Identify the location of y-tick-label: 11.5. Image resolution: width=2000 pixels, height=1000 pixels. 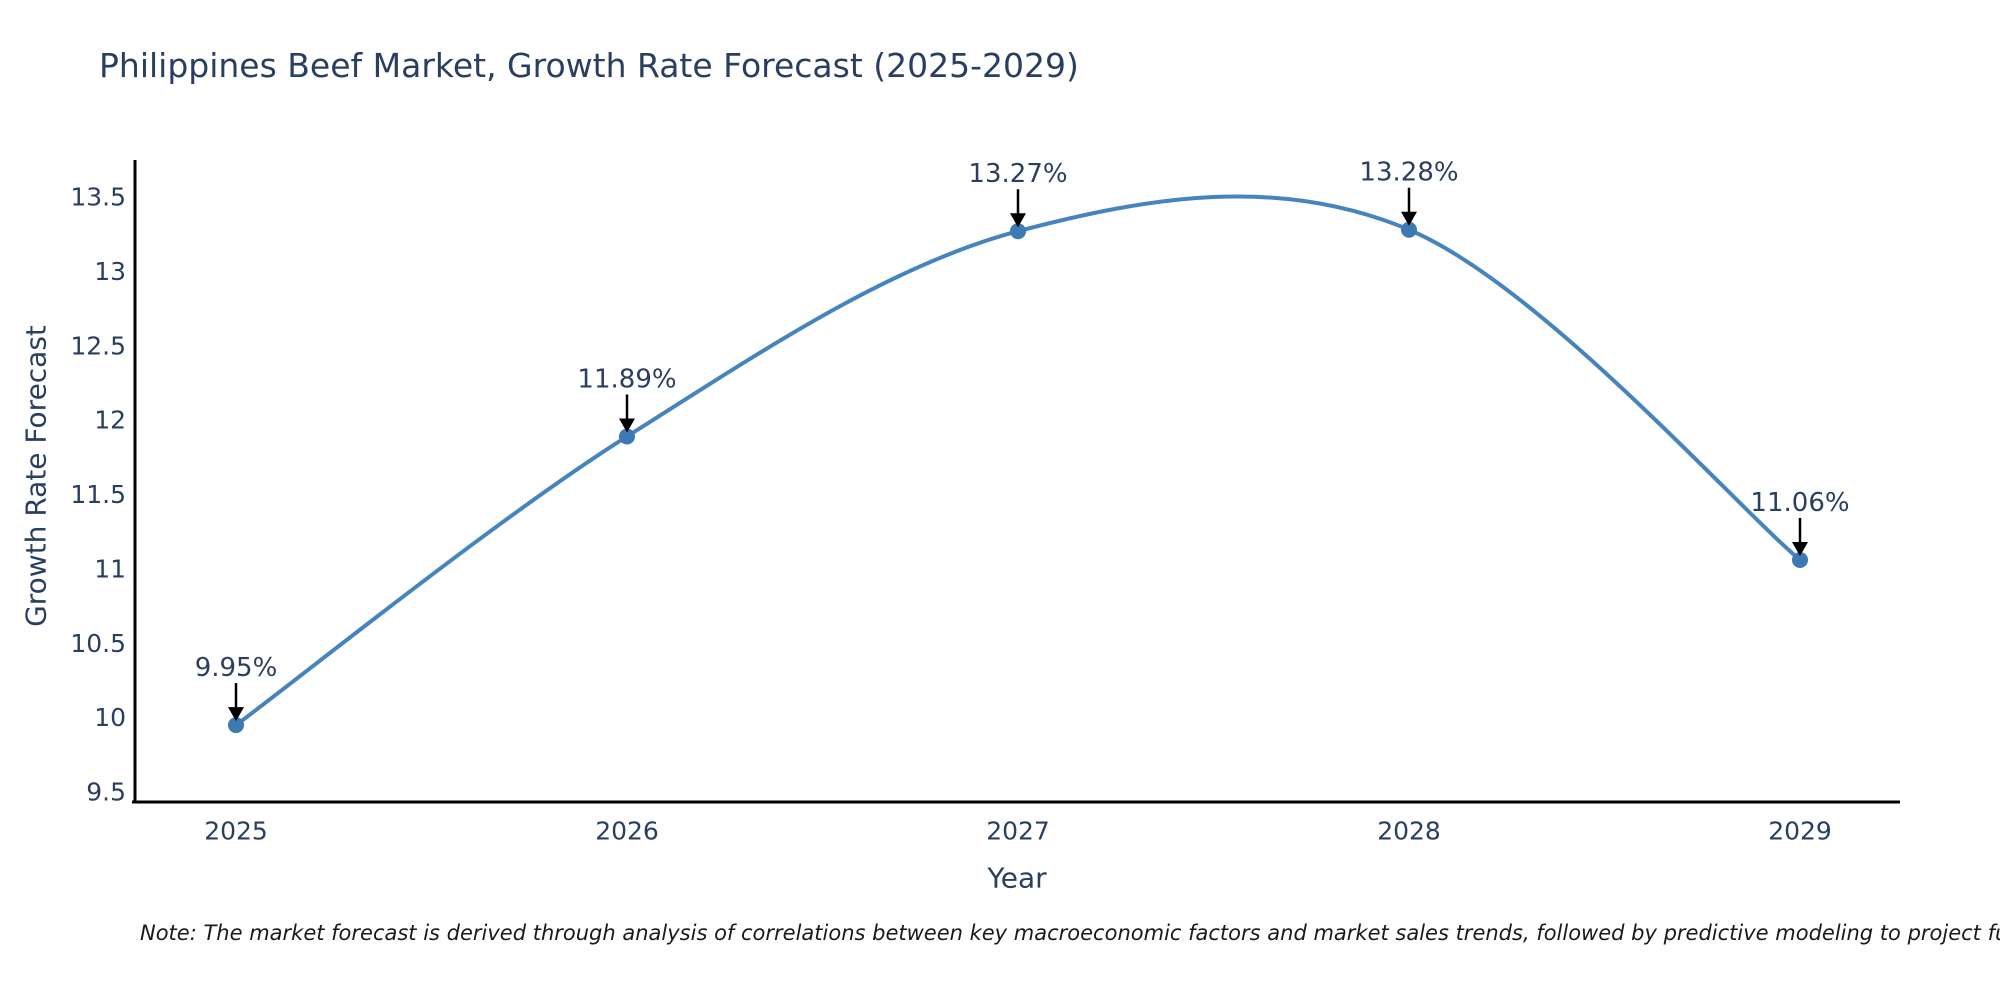
(98, 494).